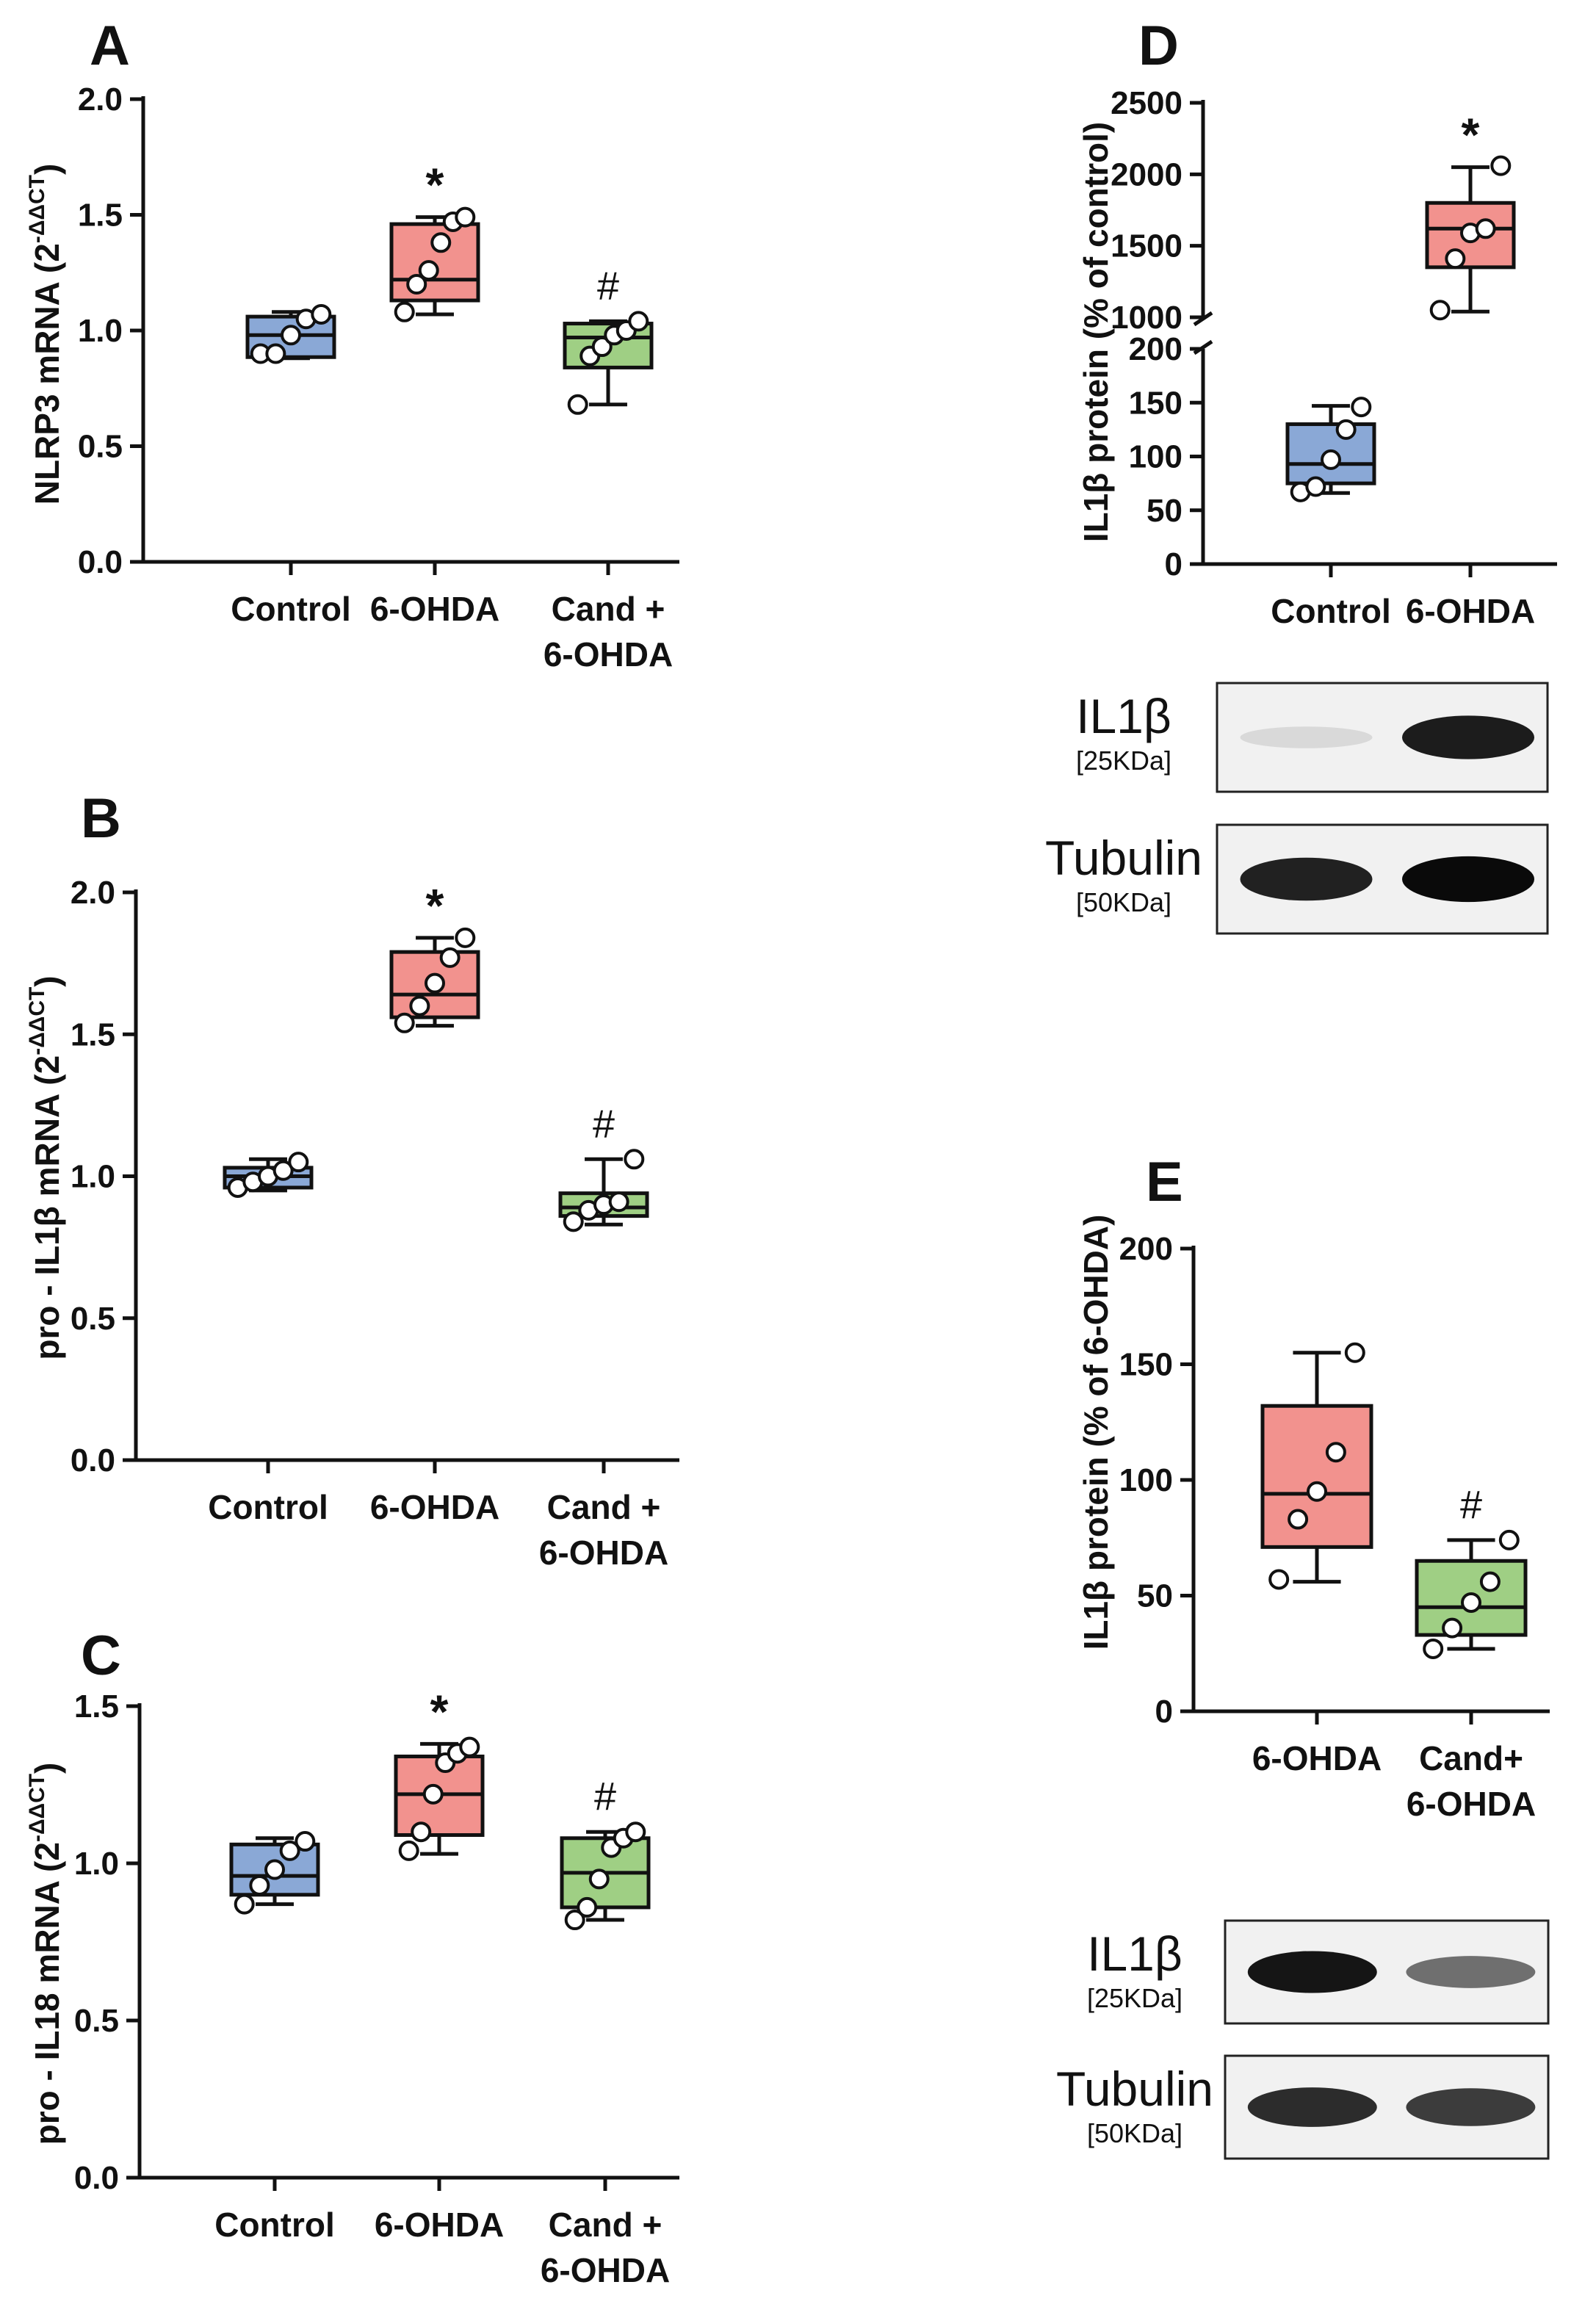 Image resolution: width=1596 pixels, height=2304 pixels. What do you see at coordinates (1155, 1596) in the screenshot?
I see `y-tick-label-E-1: 50` at bounding box center [1155, 1596].